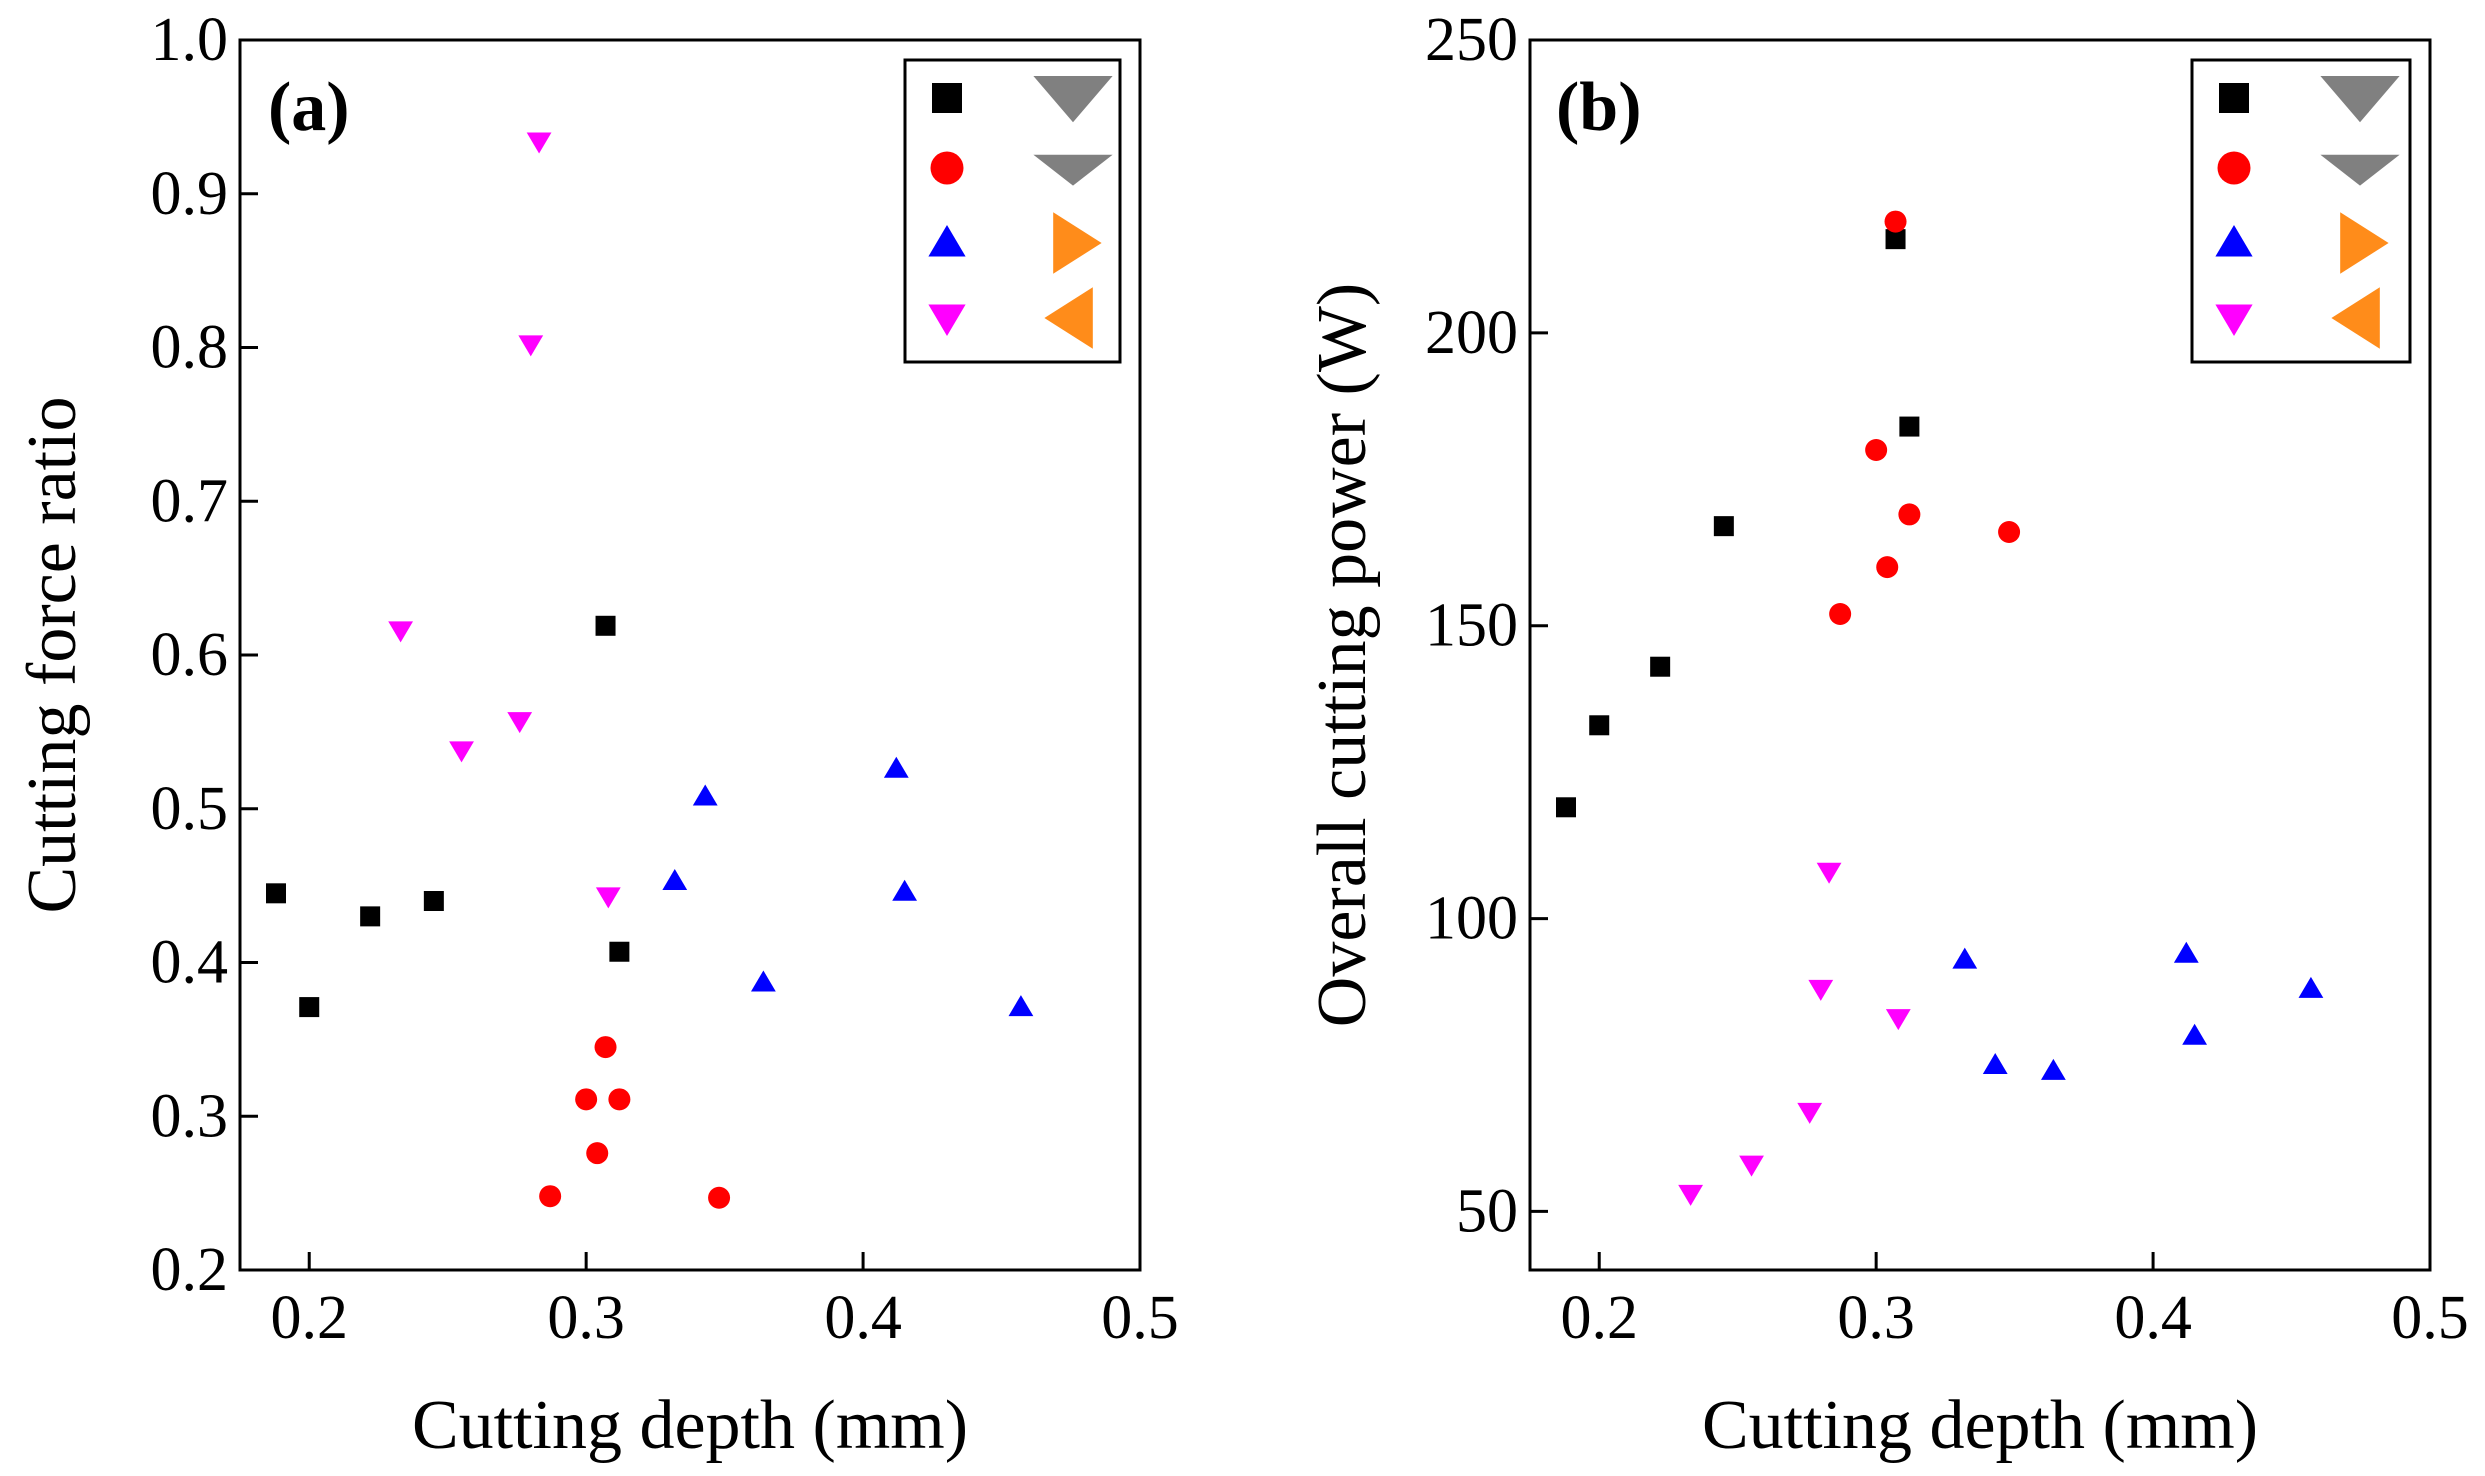 Image resolution: width=2485 pixels, height=1476 pixels. Describe the element at coordinates (1599, 107) in the screenshot. I see `panel-b-tag: (b)` at that location.